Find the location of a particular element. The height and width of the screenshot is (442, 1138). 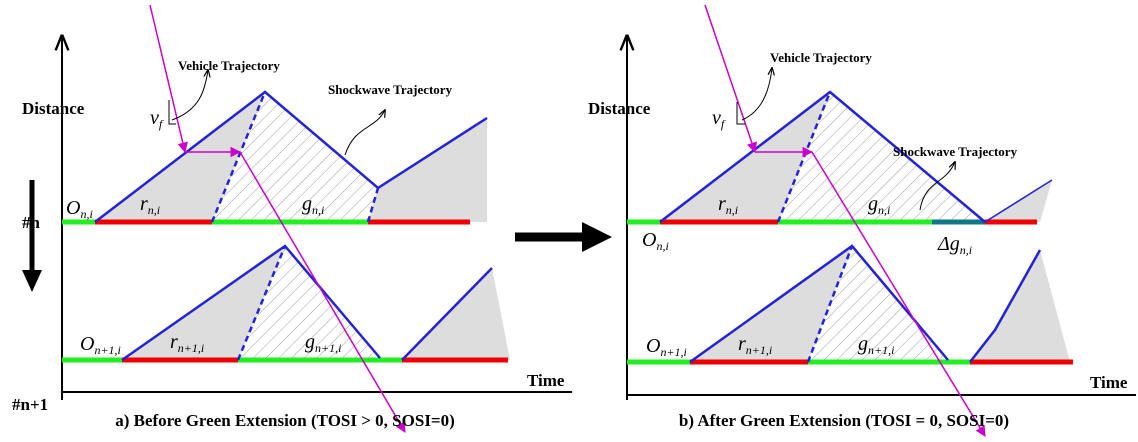

approach-label: #n+1 is located at coordinates (30, 404).